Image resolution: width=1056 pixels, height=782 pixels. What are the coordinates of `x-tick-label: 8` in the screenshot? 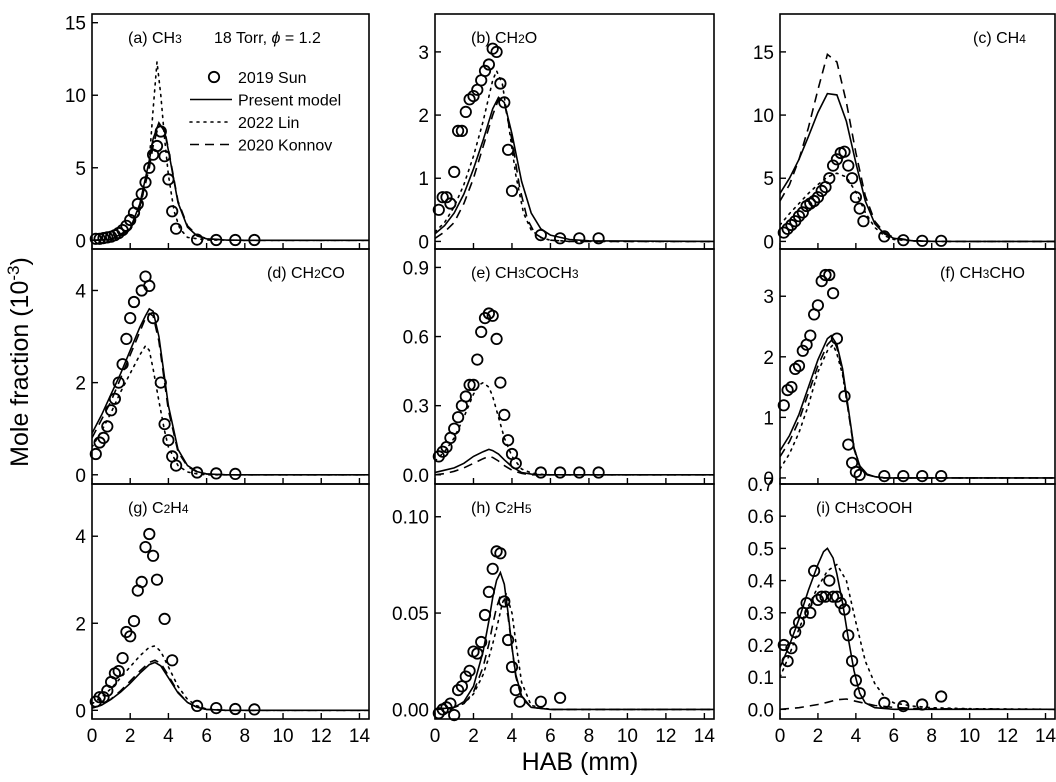 It's located at (931, 736).